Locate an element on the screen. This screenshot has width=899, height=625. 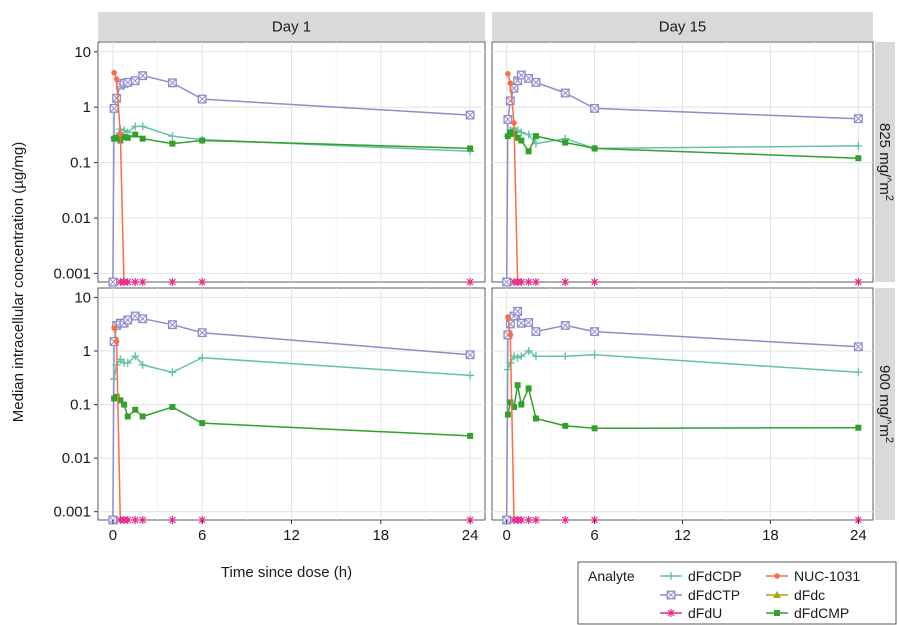
y-tick-label: 1 is located at coordinates (87, 107).